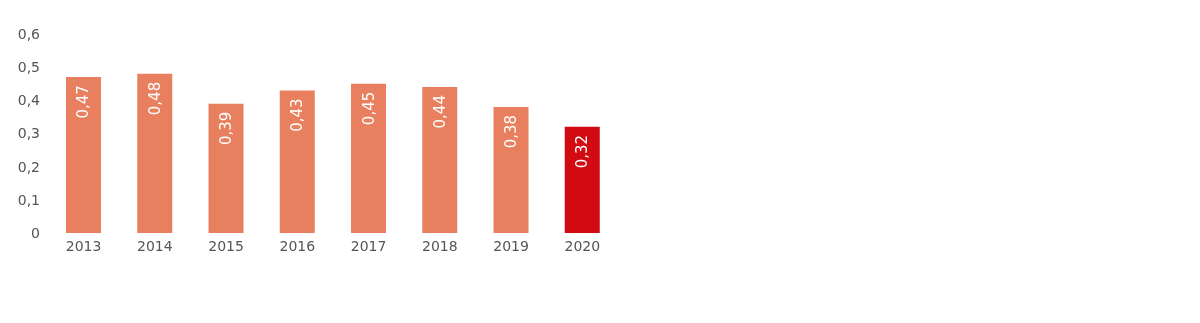  What do you see at coordinates (439, 112) in the screenshot?
I see `data-label: 0,44` at bounding box center [439, 112].